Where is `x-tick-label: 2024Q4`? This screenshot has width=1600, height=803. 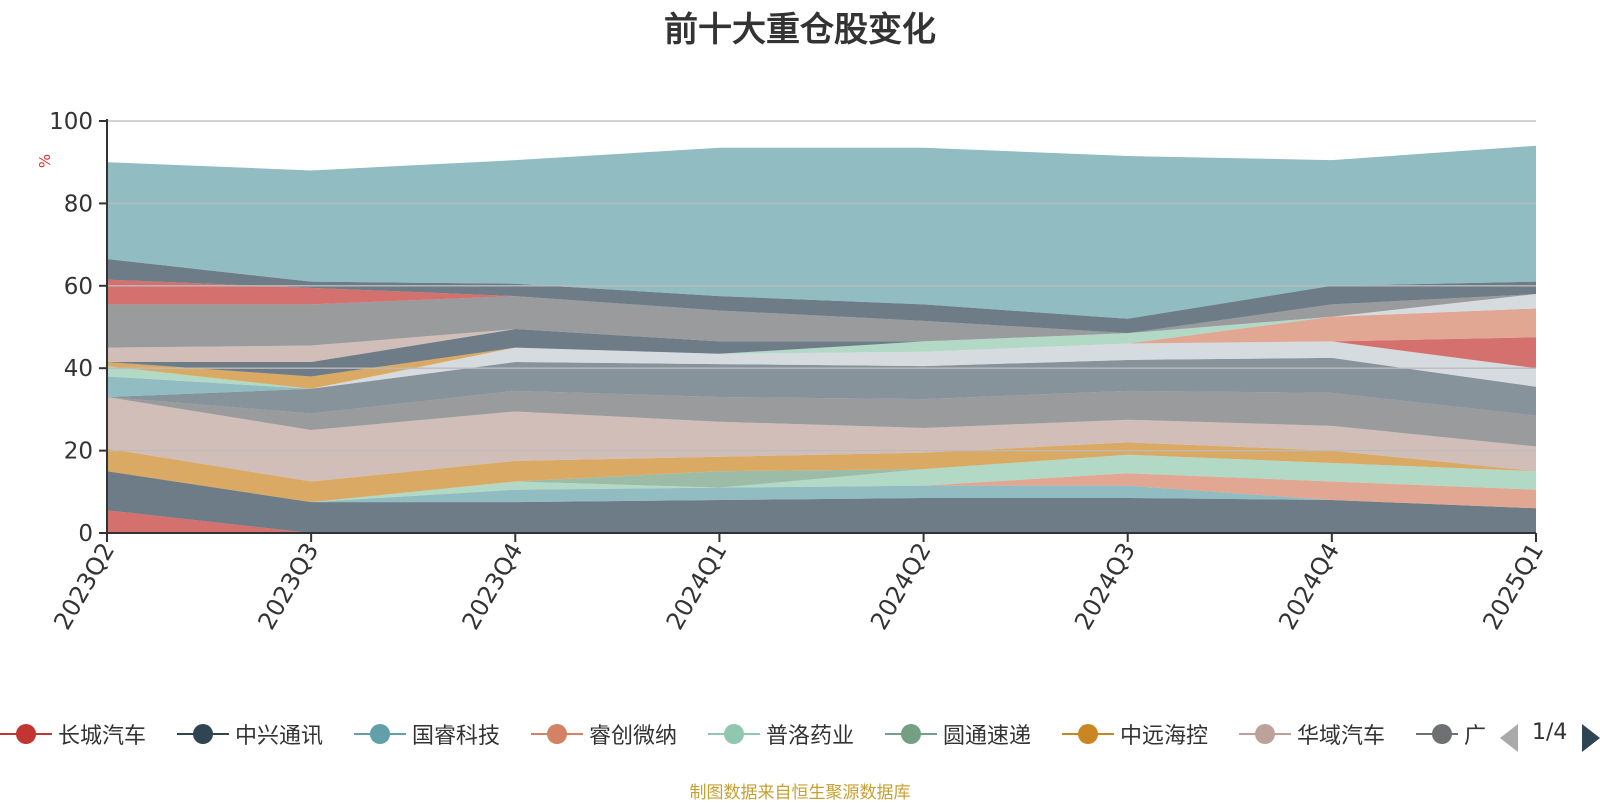 x-tick-label: 2024Q4 is located at coordinates (1309, 586).